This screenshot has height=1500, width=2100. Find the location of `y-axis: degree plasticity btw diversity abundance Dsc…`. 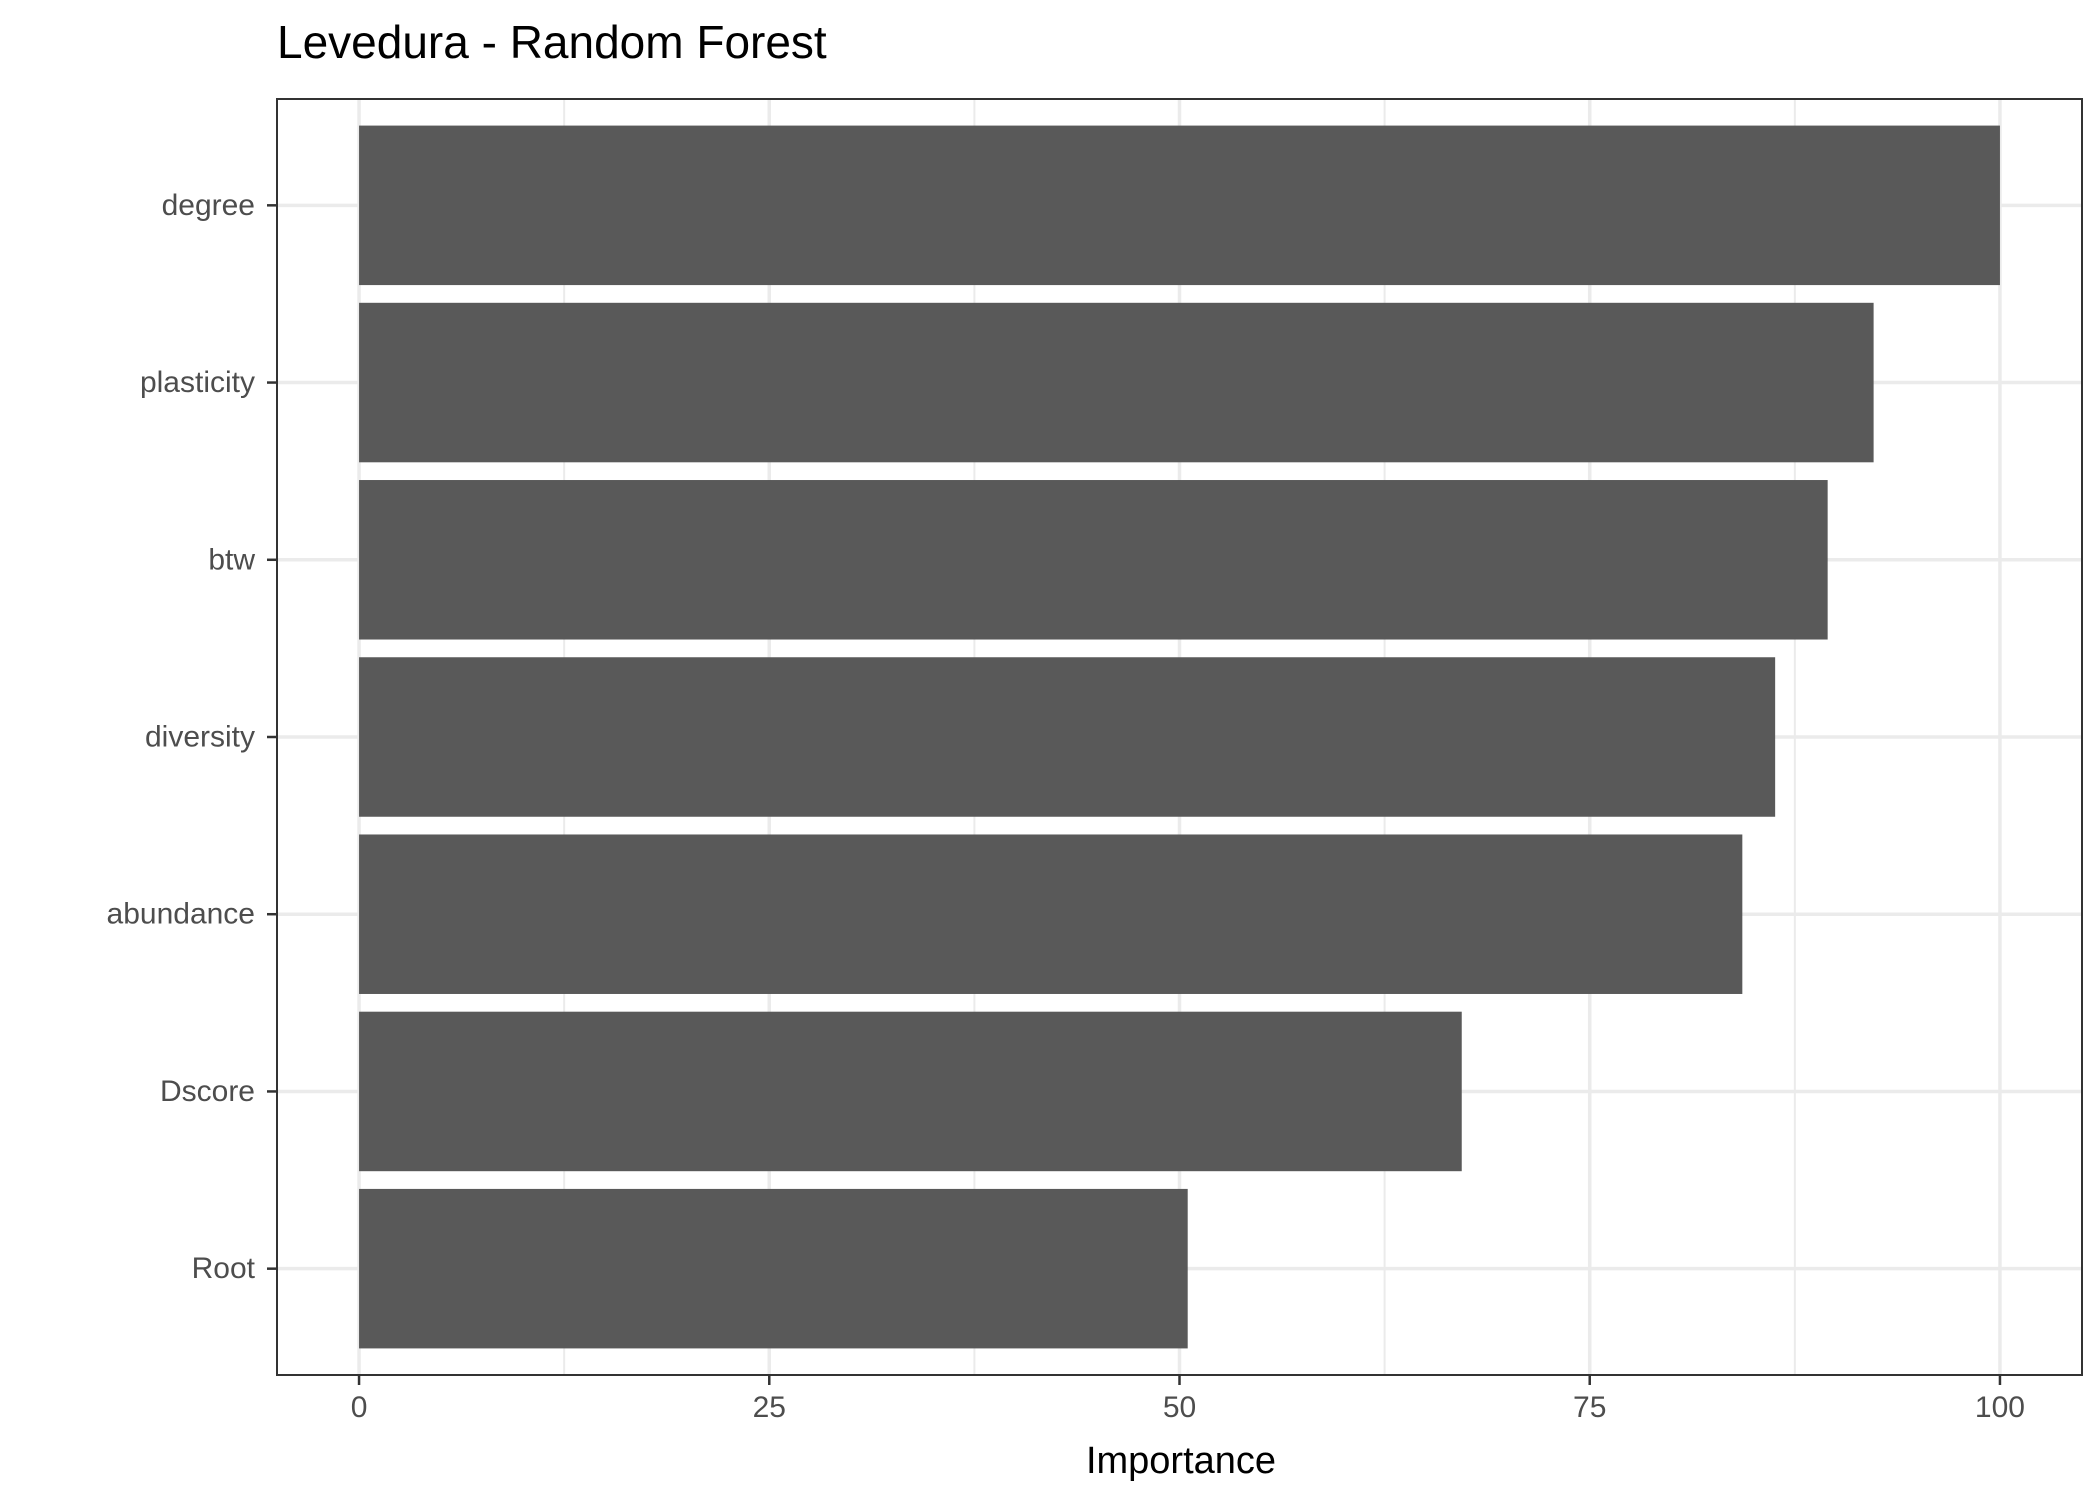

y-axis: degree plasticity btw diversity abundance Dsc… is located at coordinates (192, 737).